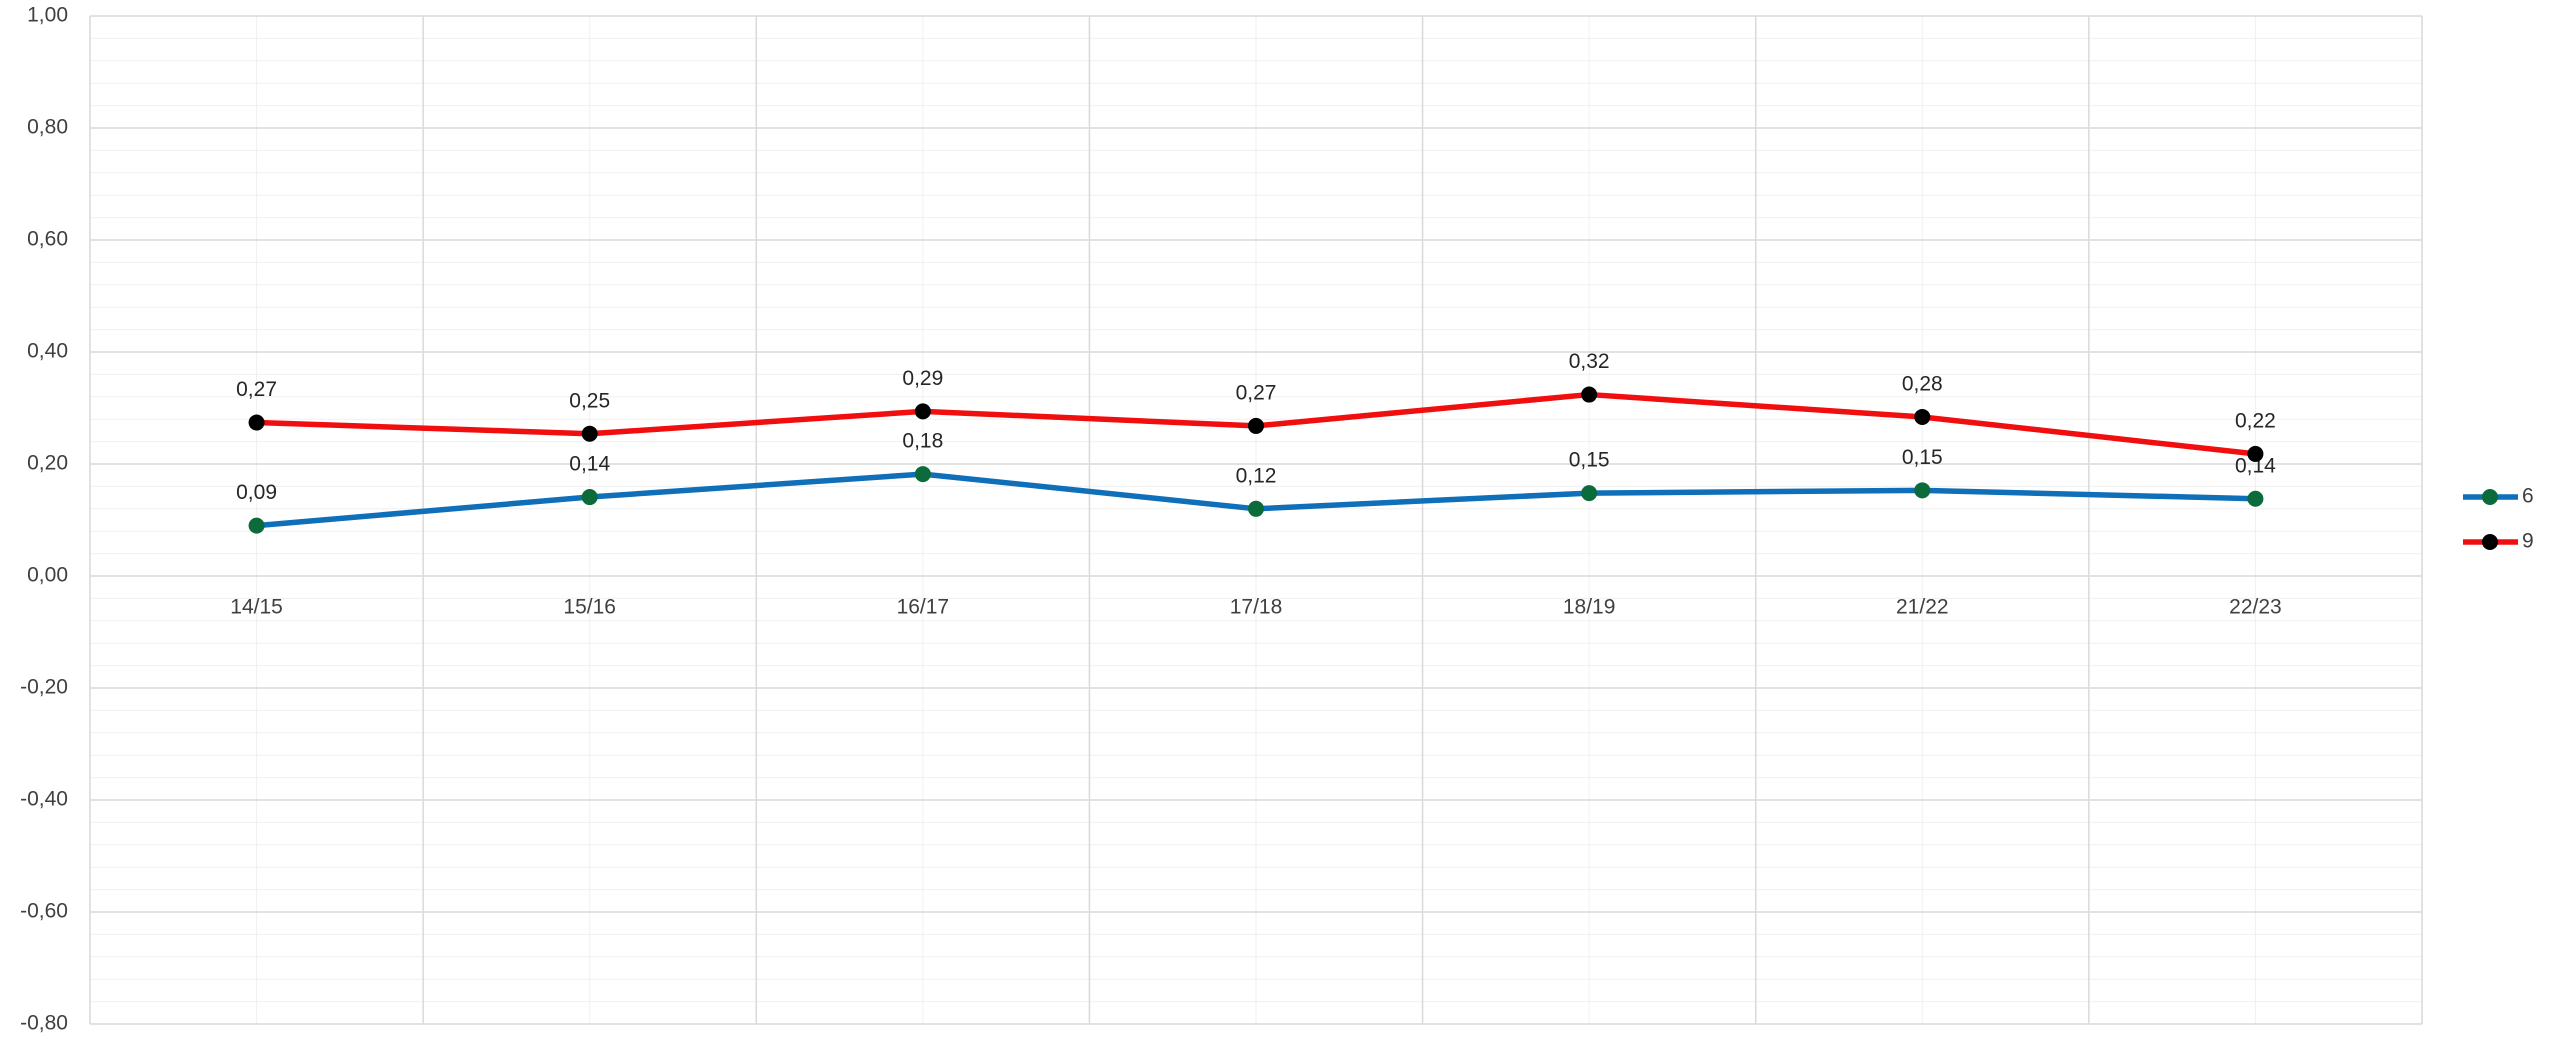 The width and height of the screenshot is (2552, 1038). Describe the element at coordinates (44, 687) in the screenshot. I see `y-tick-label: -0,20` at that location.